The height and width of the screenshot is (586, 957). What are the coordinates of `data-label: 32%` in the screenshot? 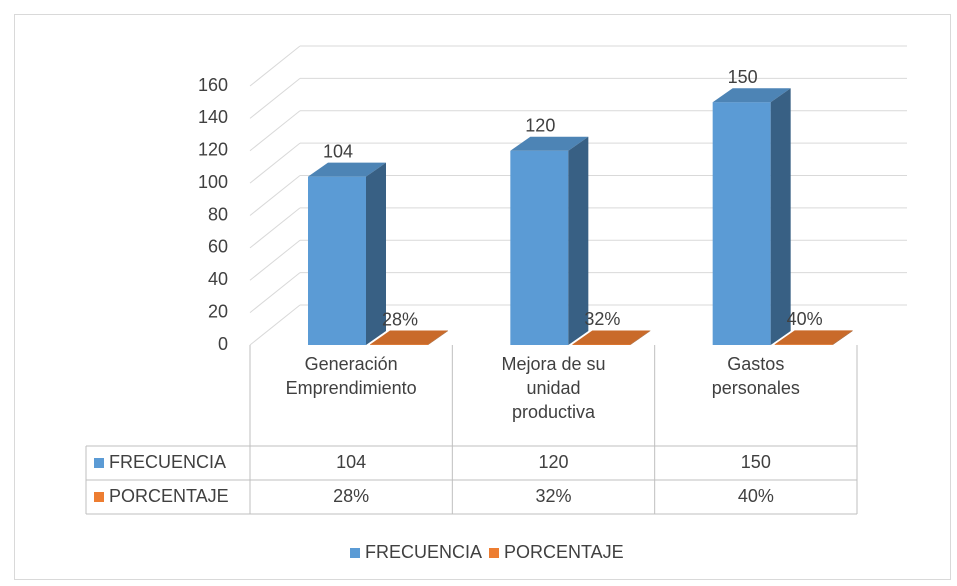 It's located at (602, 319).